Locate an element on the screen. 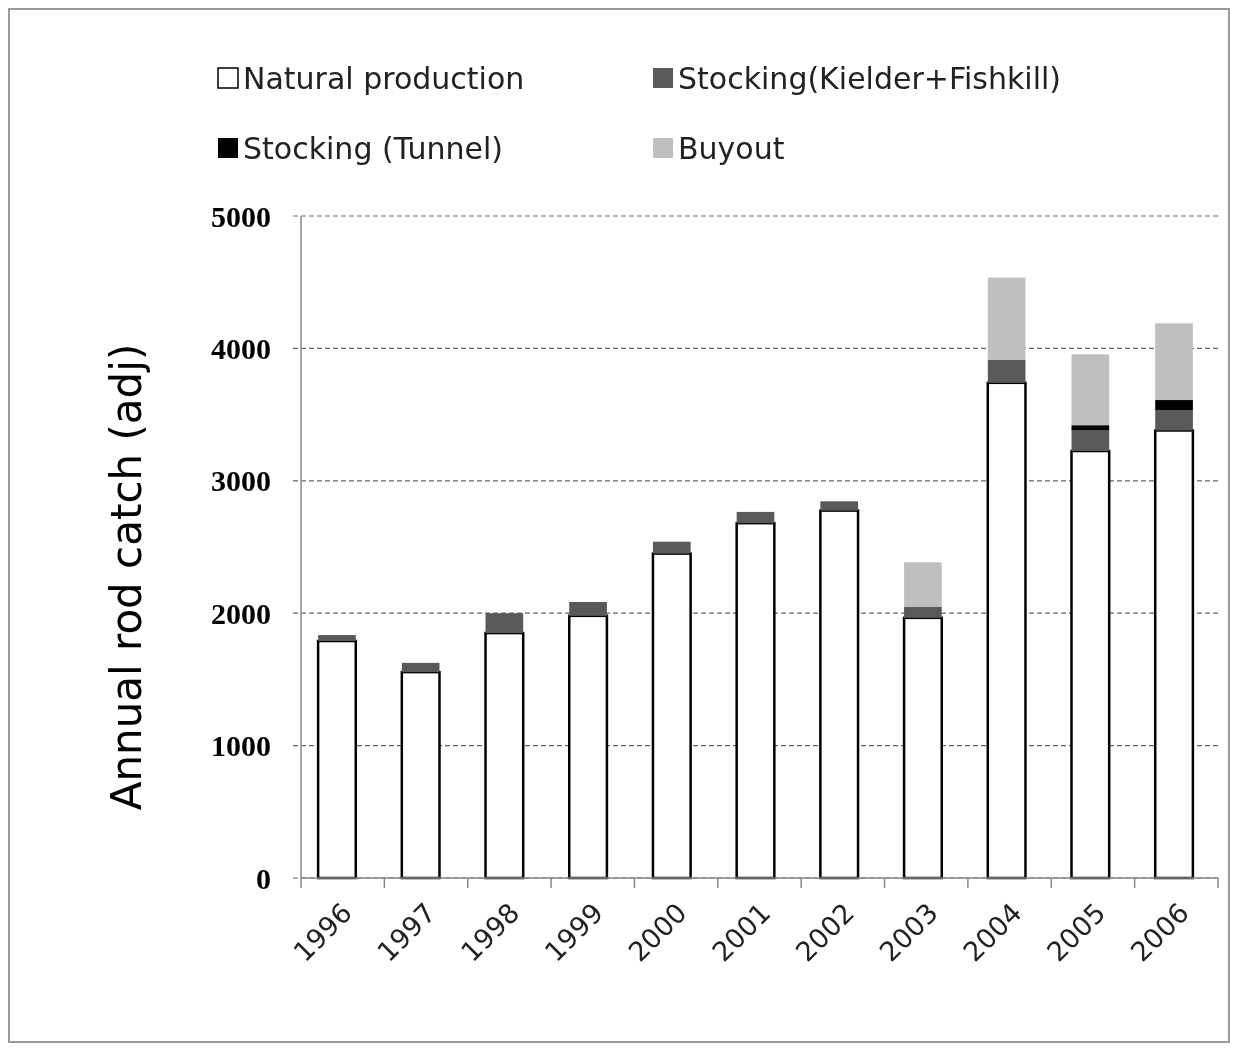 This screenshot has width=1238, height=1051. y-tick-label: 4000 is located at coordinates (241, 348).